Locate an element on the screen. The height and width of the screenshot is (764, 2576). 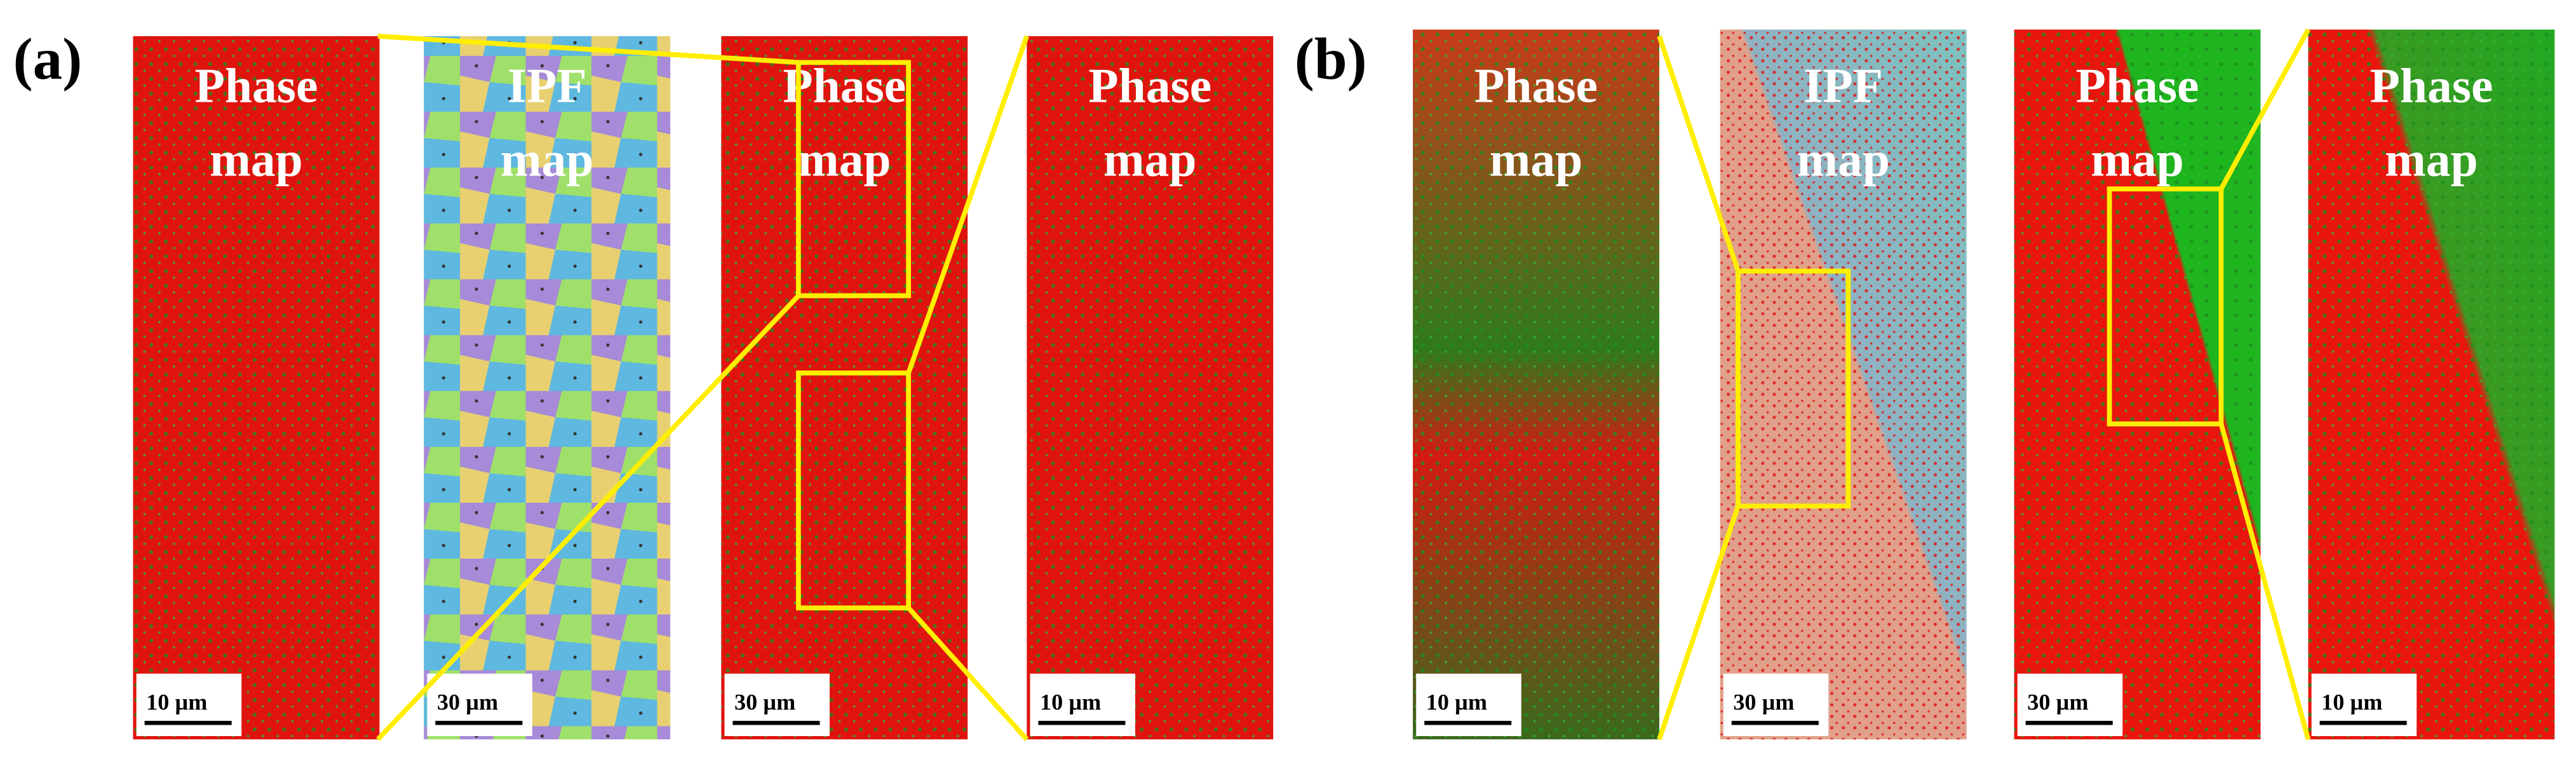
panel-label: (b) is located at coordinates (1331, 59).